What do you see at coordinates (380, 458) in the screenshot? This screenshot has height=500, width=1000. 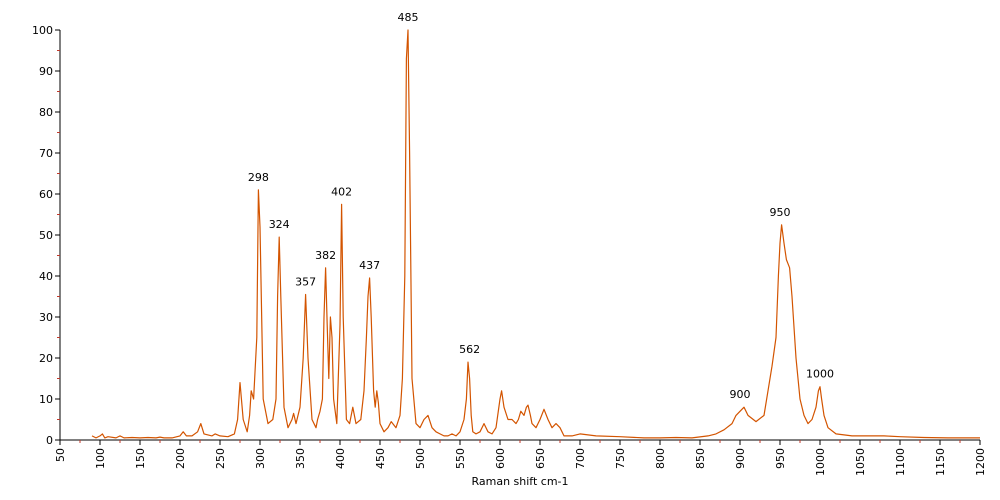 I see `x-tick-label: 450` at bounding box center [380, 458].